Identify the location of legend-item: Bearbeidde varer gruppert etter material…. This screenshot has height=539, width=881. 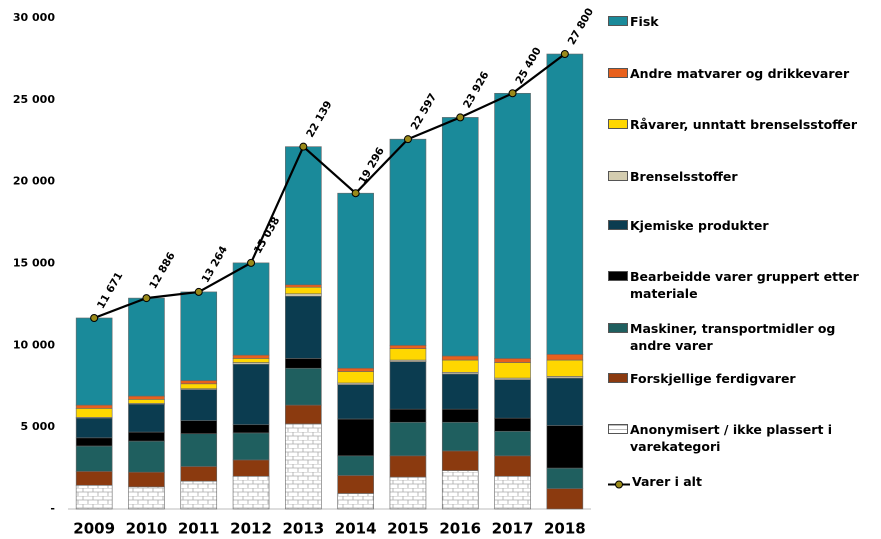
(742, 285).